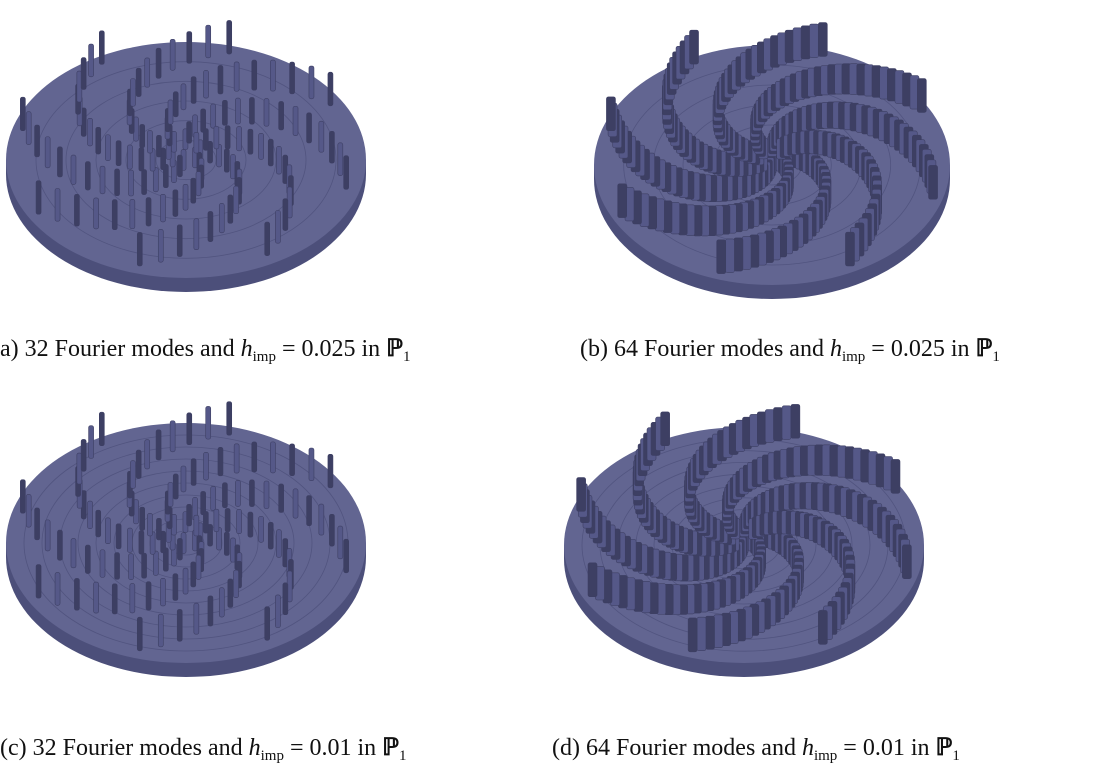  Describe the element at coordinates (390, 748) in the screenshot. I see `caption-c-space: ℙ` at that location.